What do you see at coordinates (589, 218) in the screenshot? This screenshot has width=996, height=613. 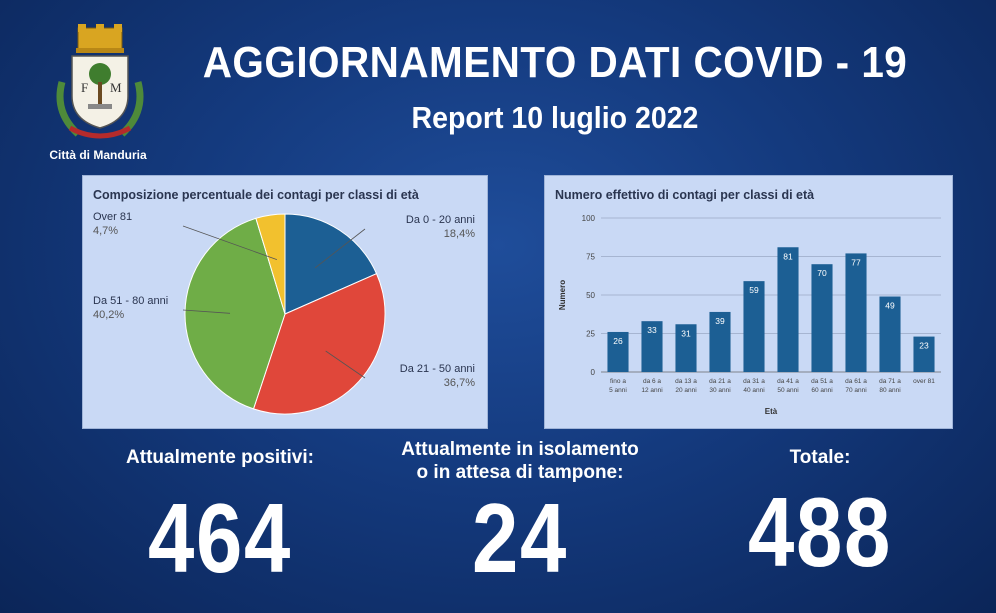 I see `bar-ytick-label-4: 100` at bounding box center [589, 218].